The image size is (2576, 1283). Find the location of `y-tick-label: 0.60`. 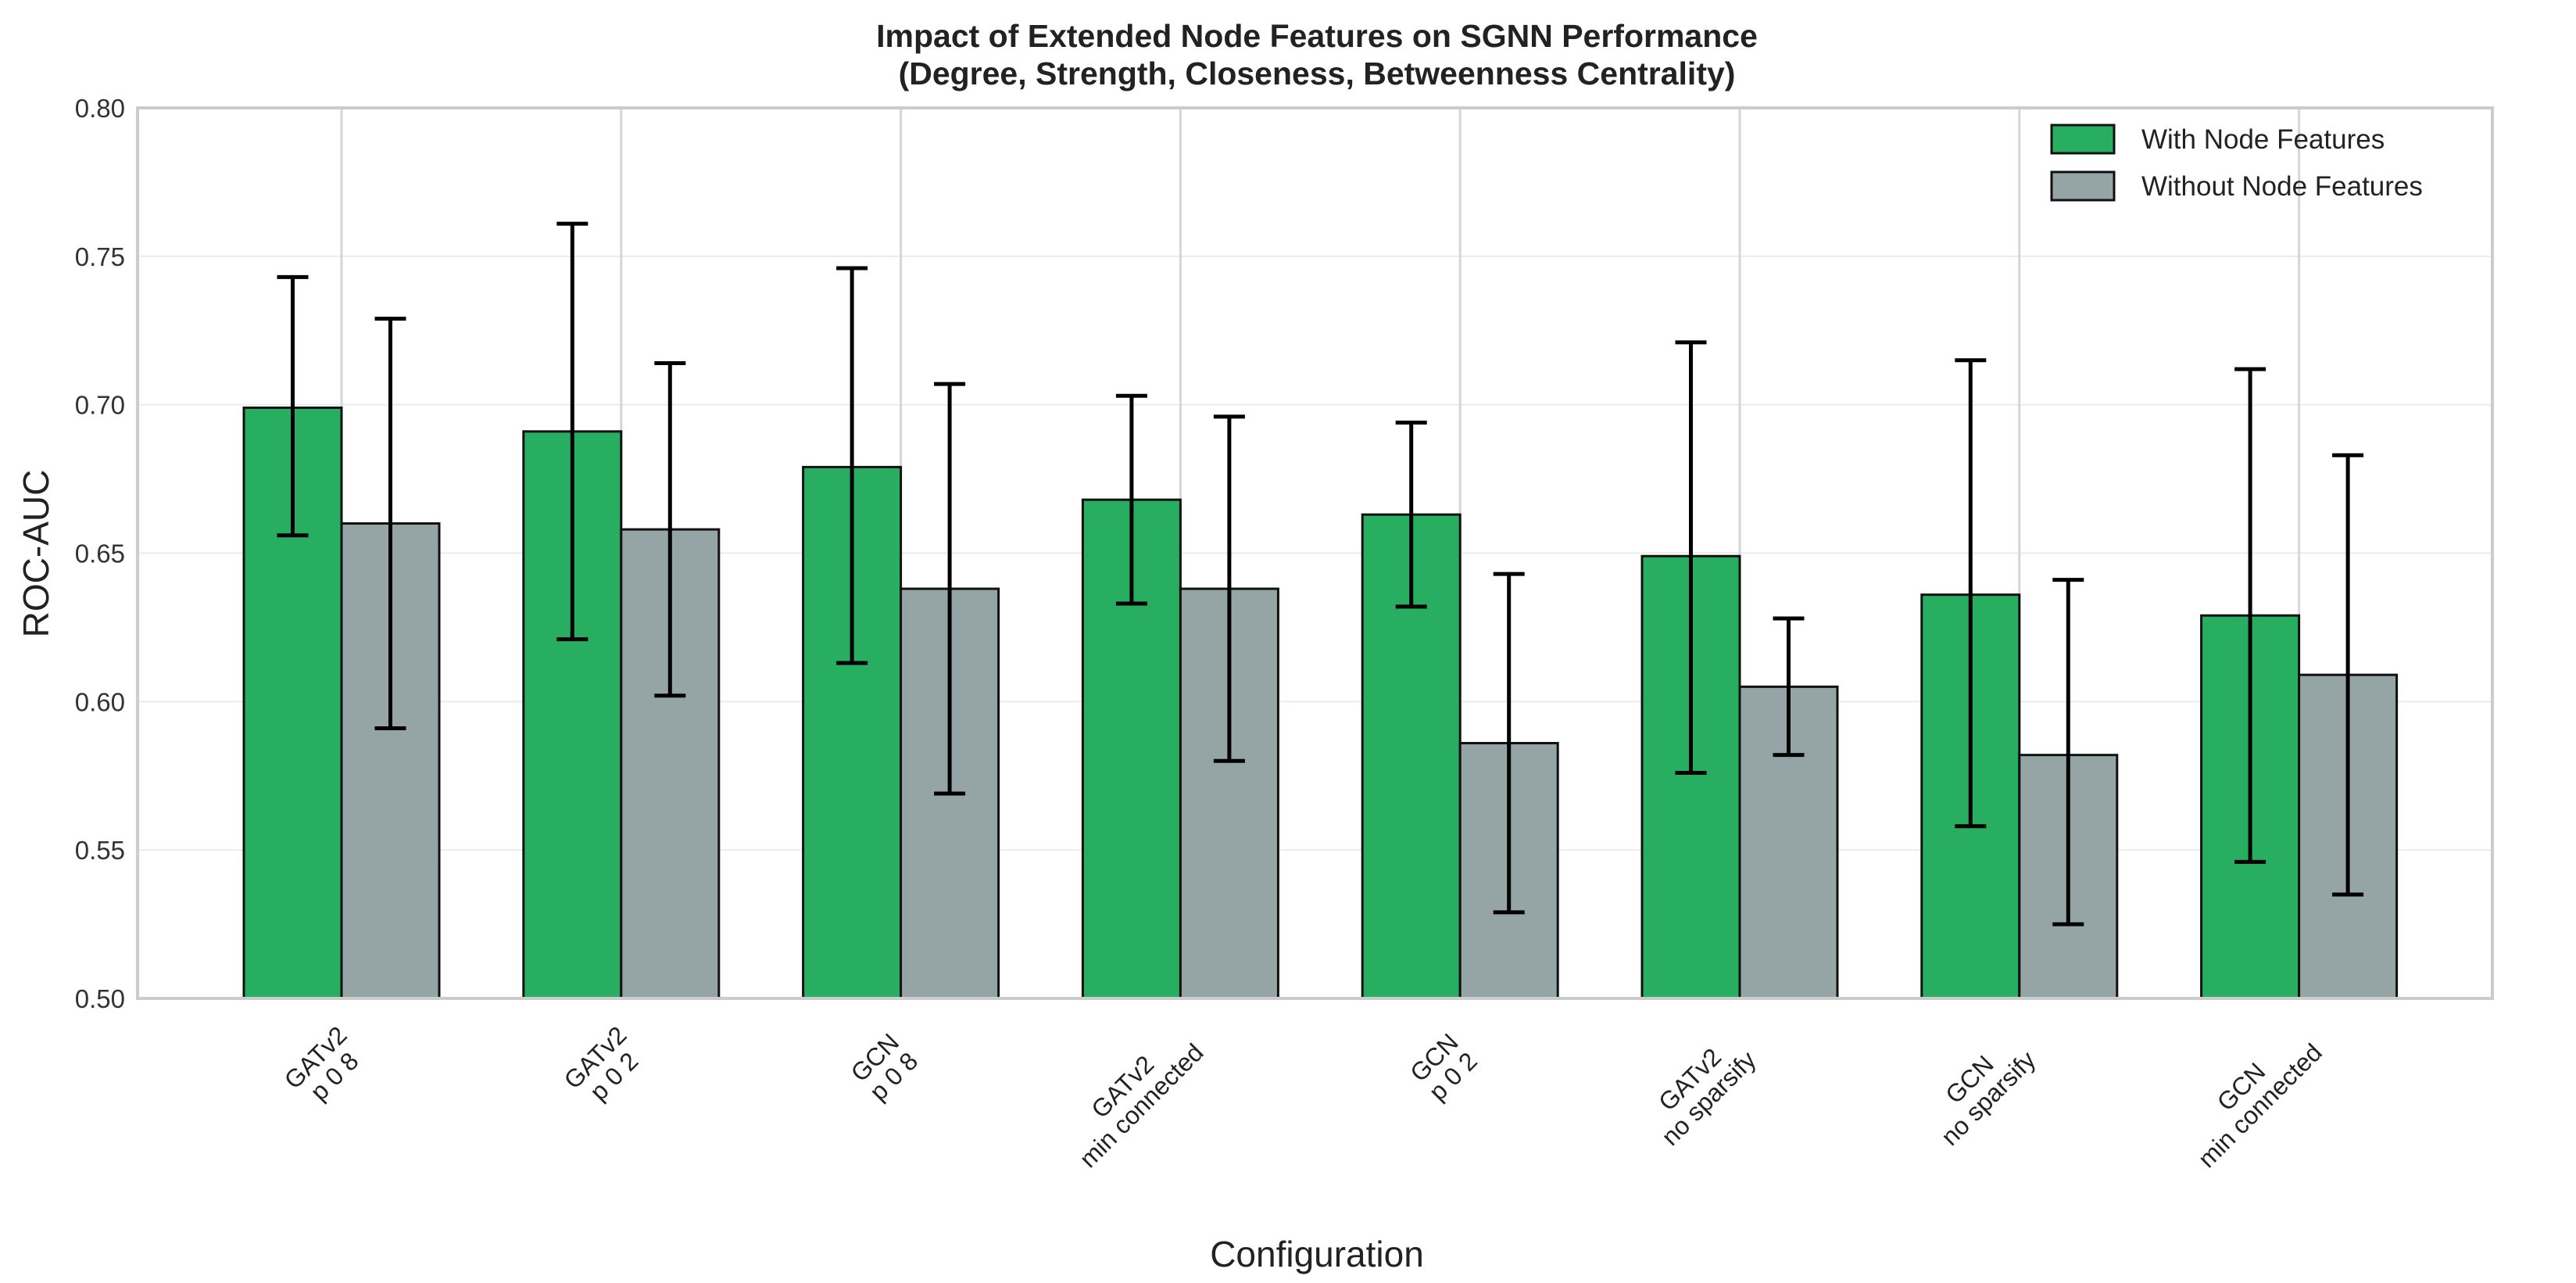

y-tick-label: 0.60 is located at coordinates (100, 701).